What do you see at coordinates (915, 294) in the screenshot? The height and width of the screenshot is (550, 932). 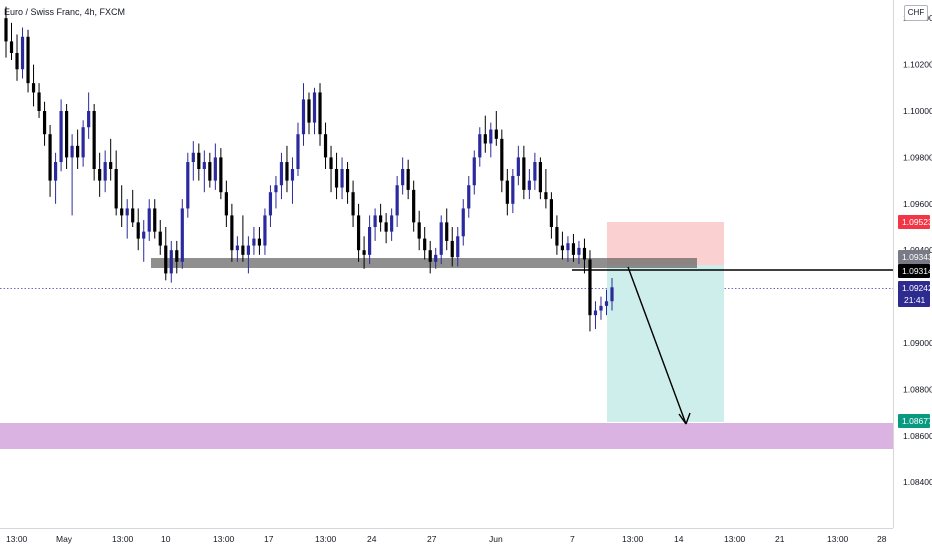 I see `current-price-tag: 1.09242 21:41` at bounding box center [915, 294].